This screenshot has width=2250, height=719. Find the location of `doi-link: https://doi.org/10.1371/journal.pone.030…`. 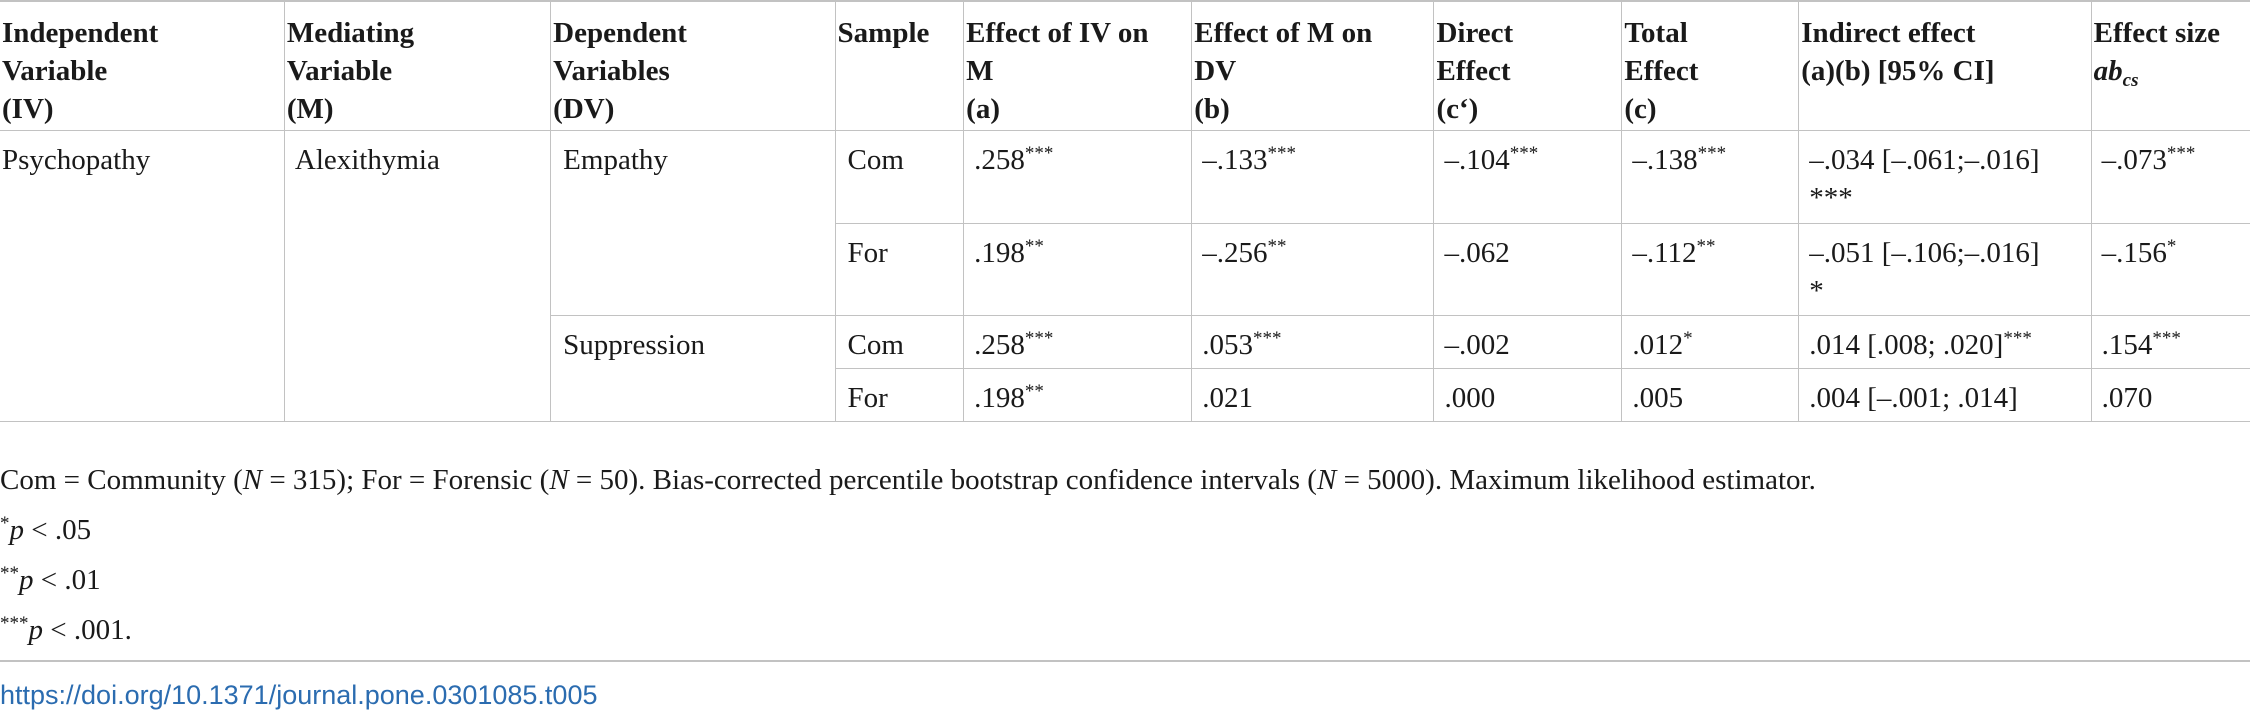

doi-link: https://doi.org/10.1371/journal.pone.030… is located at coordinates (299, 695).